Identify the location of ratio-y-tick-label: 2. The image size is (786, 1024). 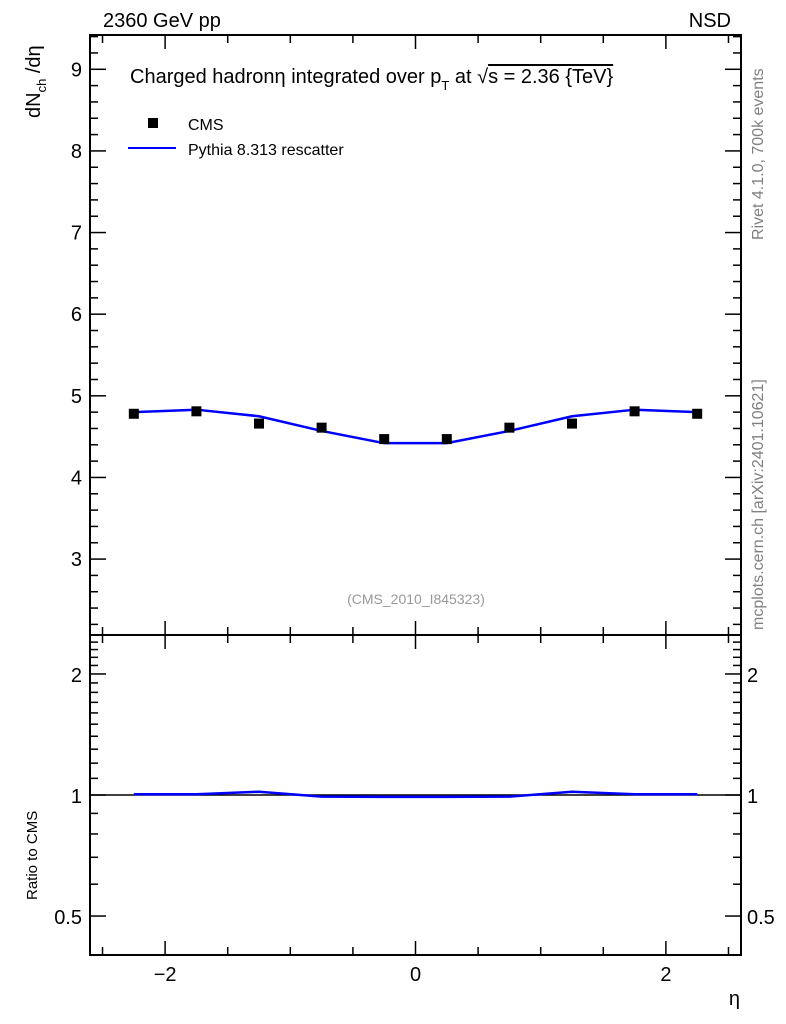
(76, 676).